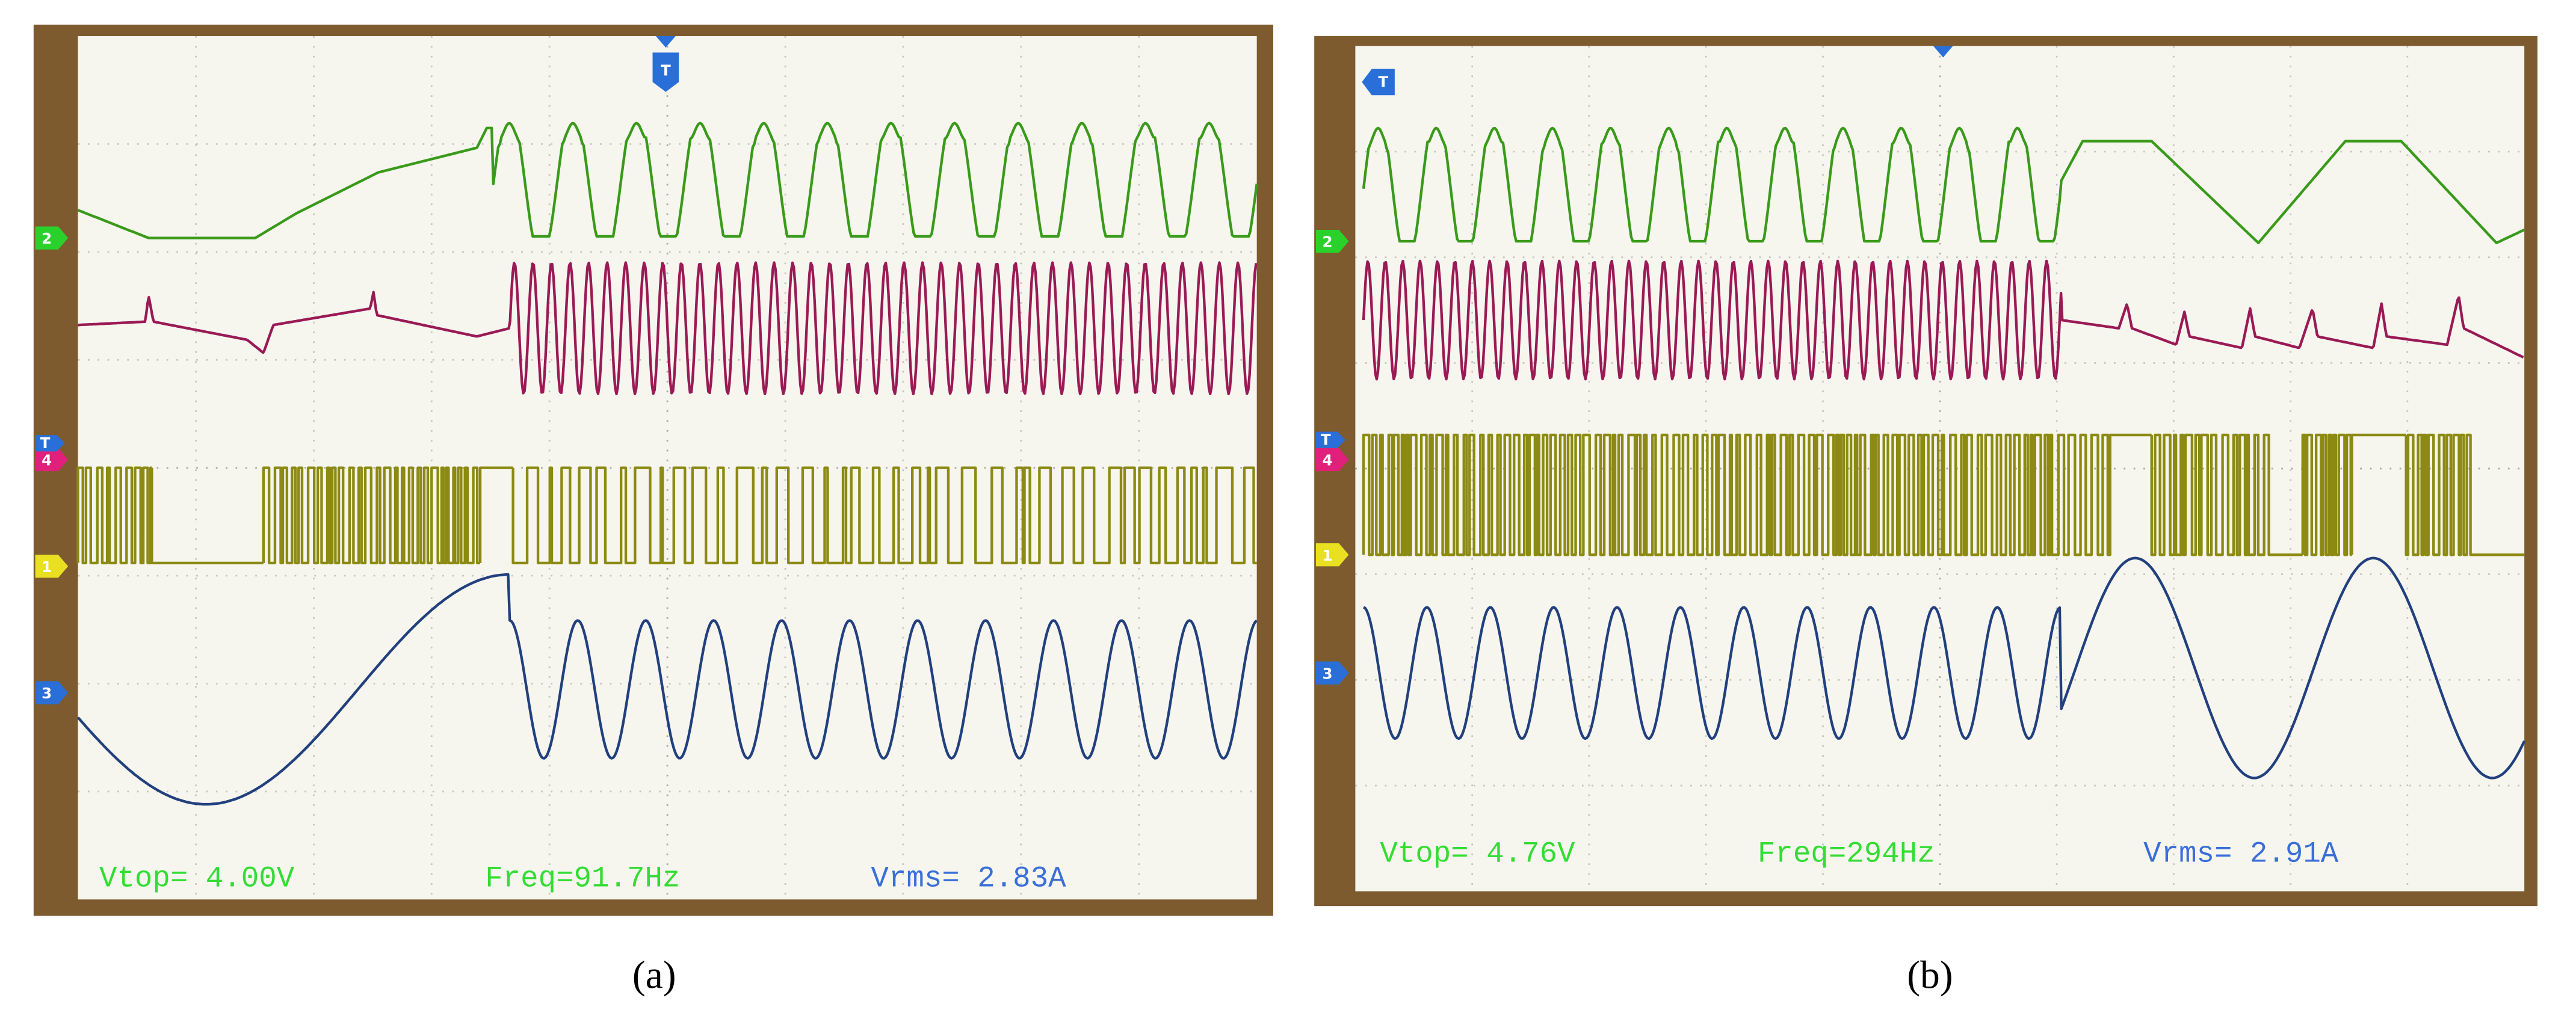  Describe the element at coordinates (197, 878) in the screenshot. I see `measurement: Vtop= 4.00V` at that location.